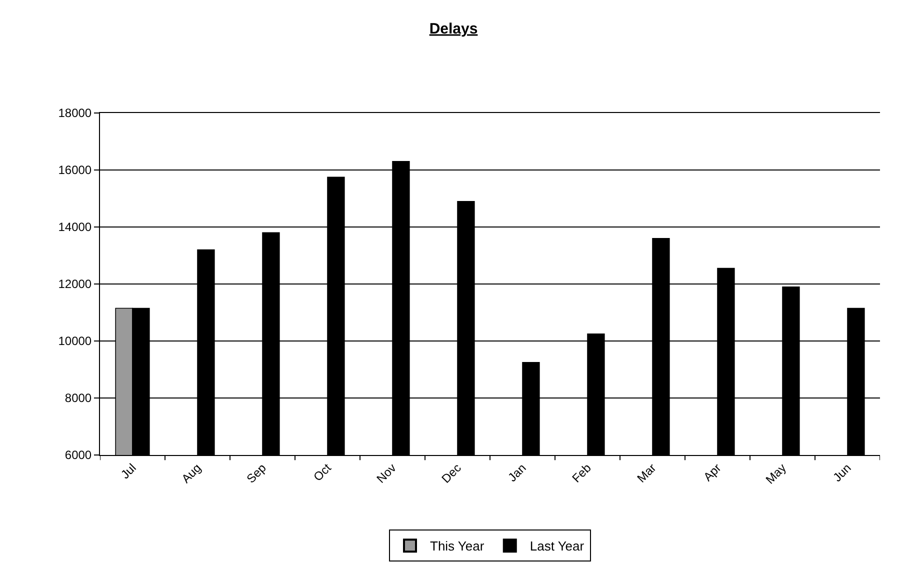  I want to click on x-tick-label: Sep, so click(257, 473).